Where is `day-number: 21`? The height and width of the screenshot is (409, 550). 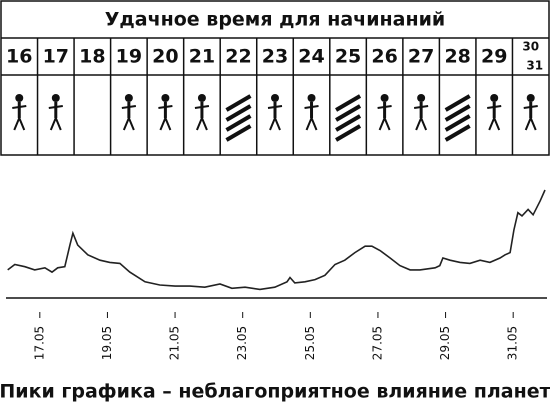
day-number: 21 is located at coordinates (202, 57).